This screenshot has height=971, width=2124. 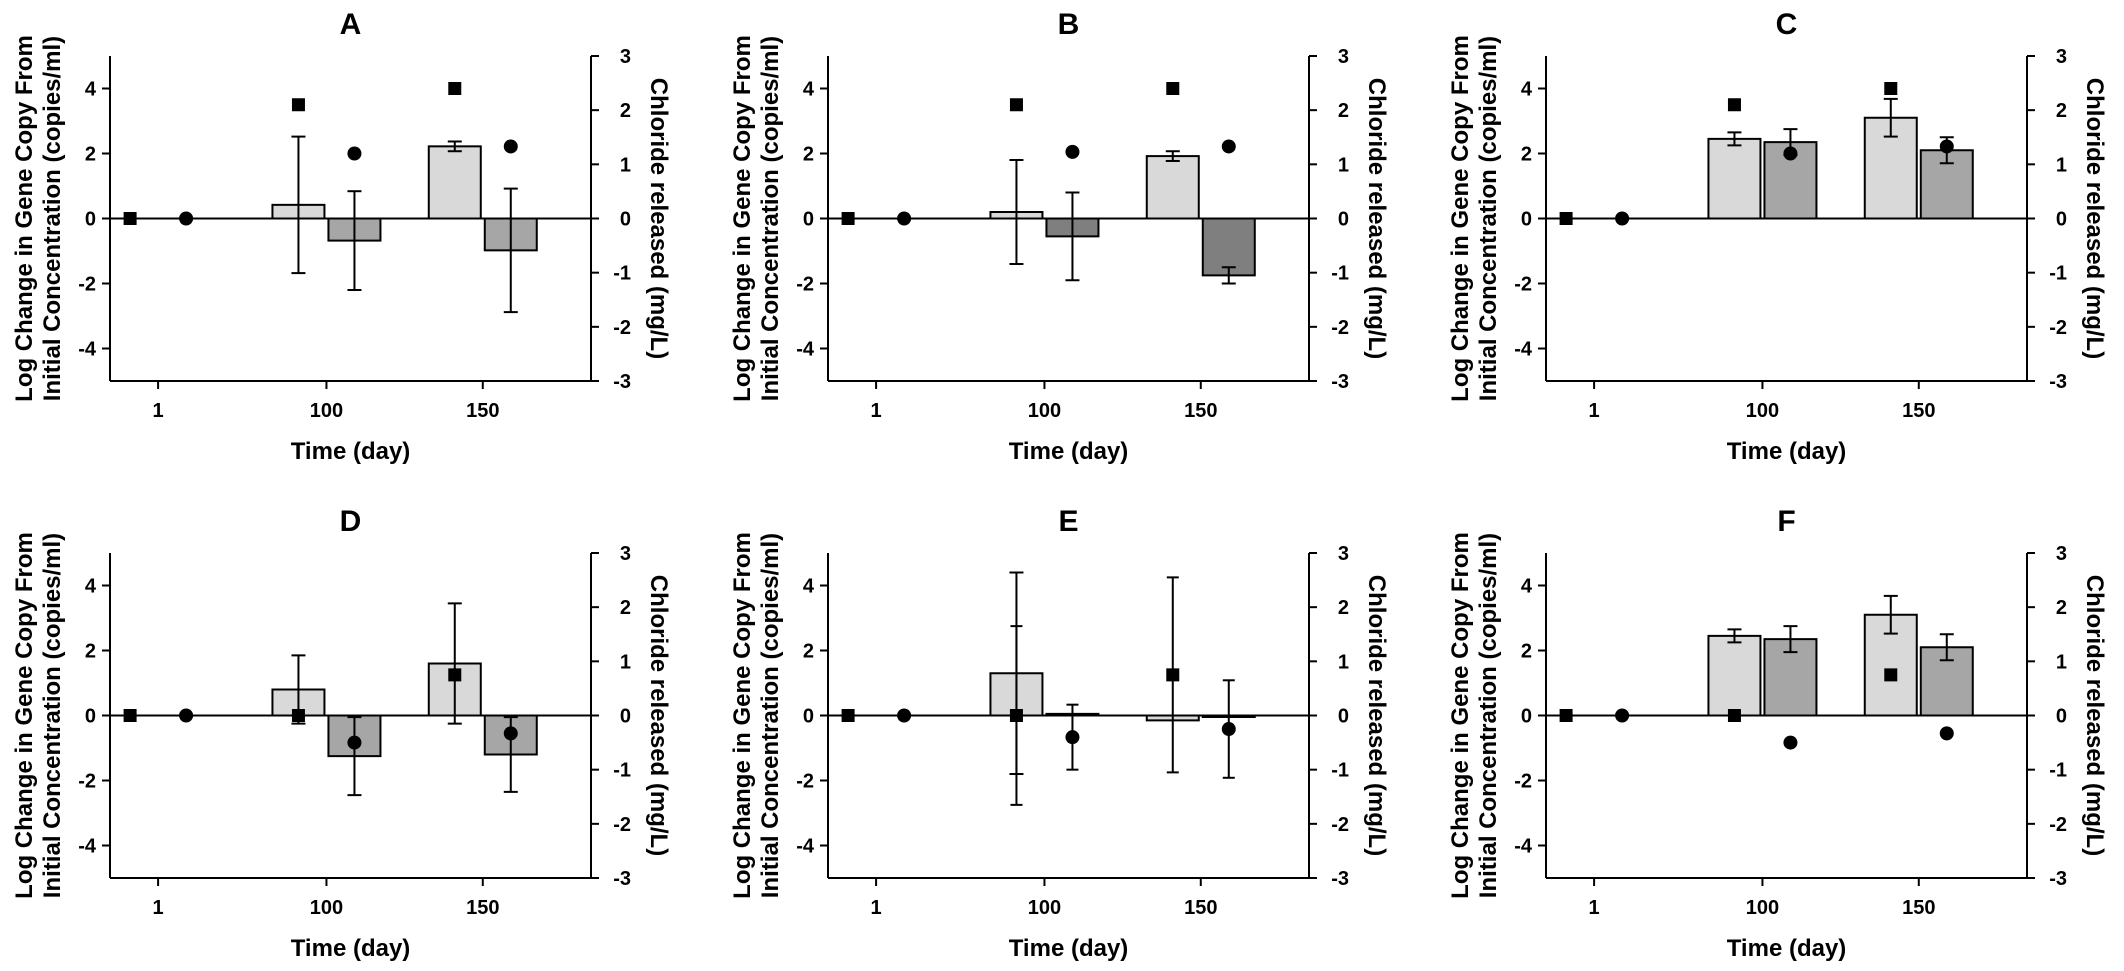 What do you see at coordinates (1068, 521) in the screenshot?
I see `panel-title: E` at bounding box center [1068, 521].